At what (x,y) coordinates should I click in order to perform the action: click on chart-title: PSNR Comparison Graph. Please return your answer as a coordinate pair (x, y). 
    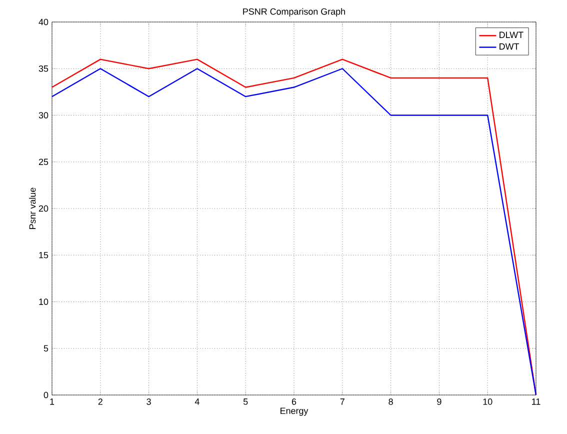
    Looking at the image, I should click on (294, 12).